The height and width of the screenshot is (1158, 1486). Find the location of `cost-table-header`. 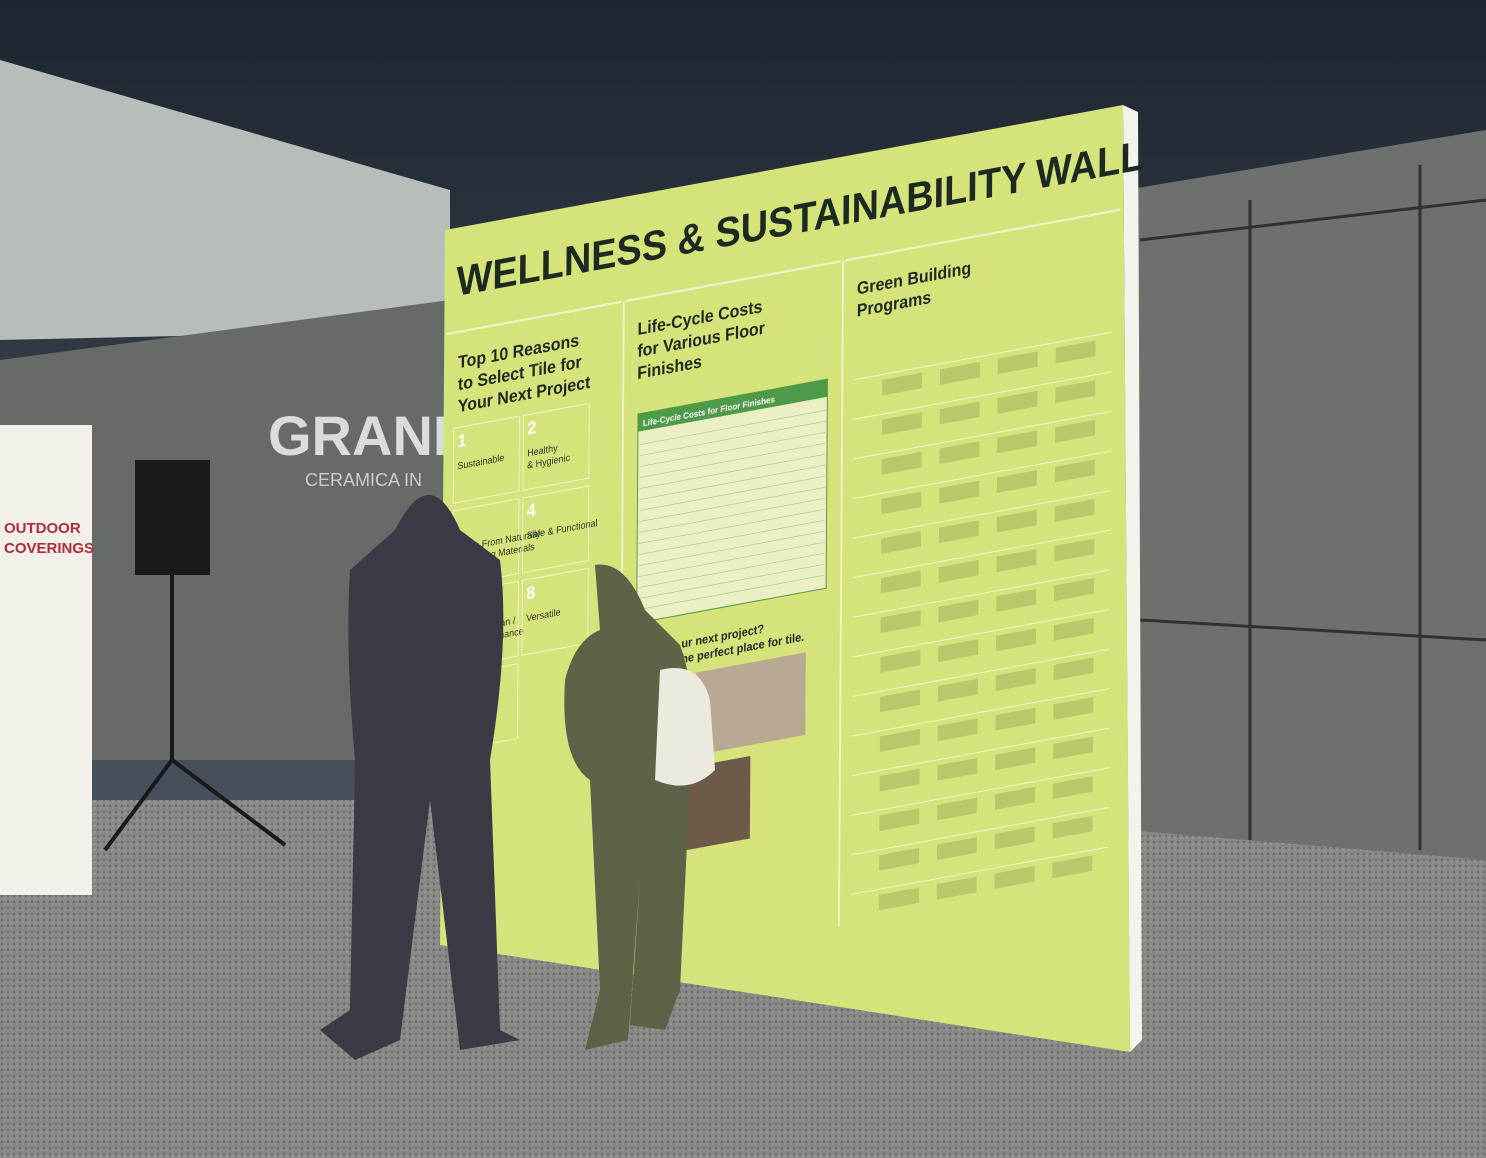

cost-table-header is located at coordinates (732, 405).